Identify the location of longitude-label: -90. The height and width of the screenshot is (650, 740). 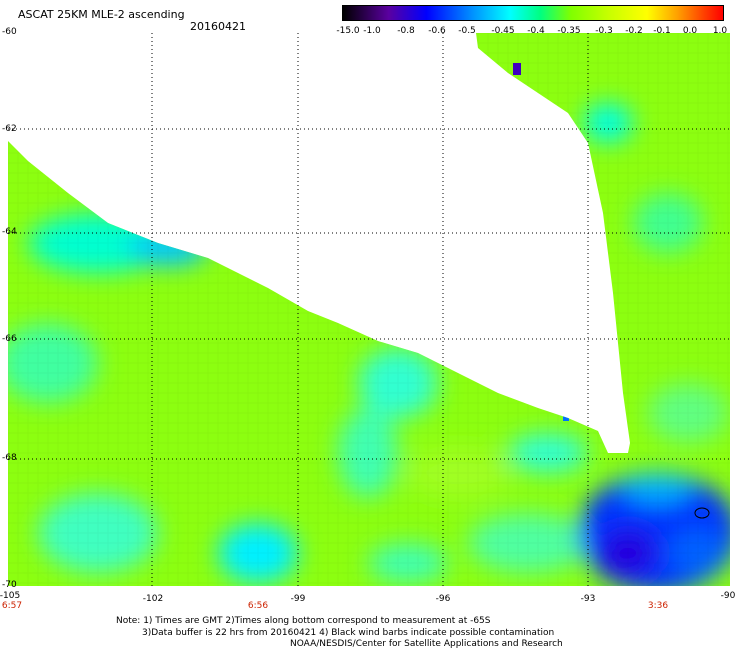
(728, 596).